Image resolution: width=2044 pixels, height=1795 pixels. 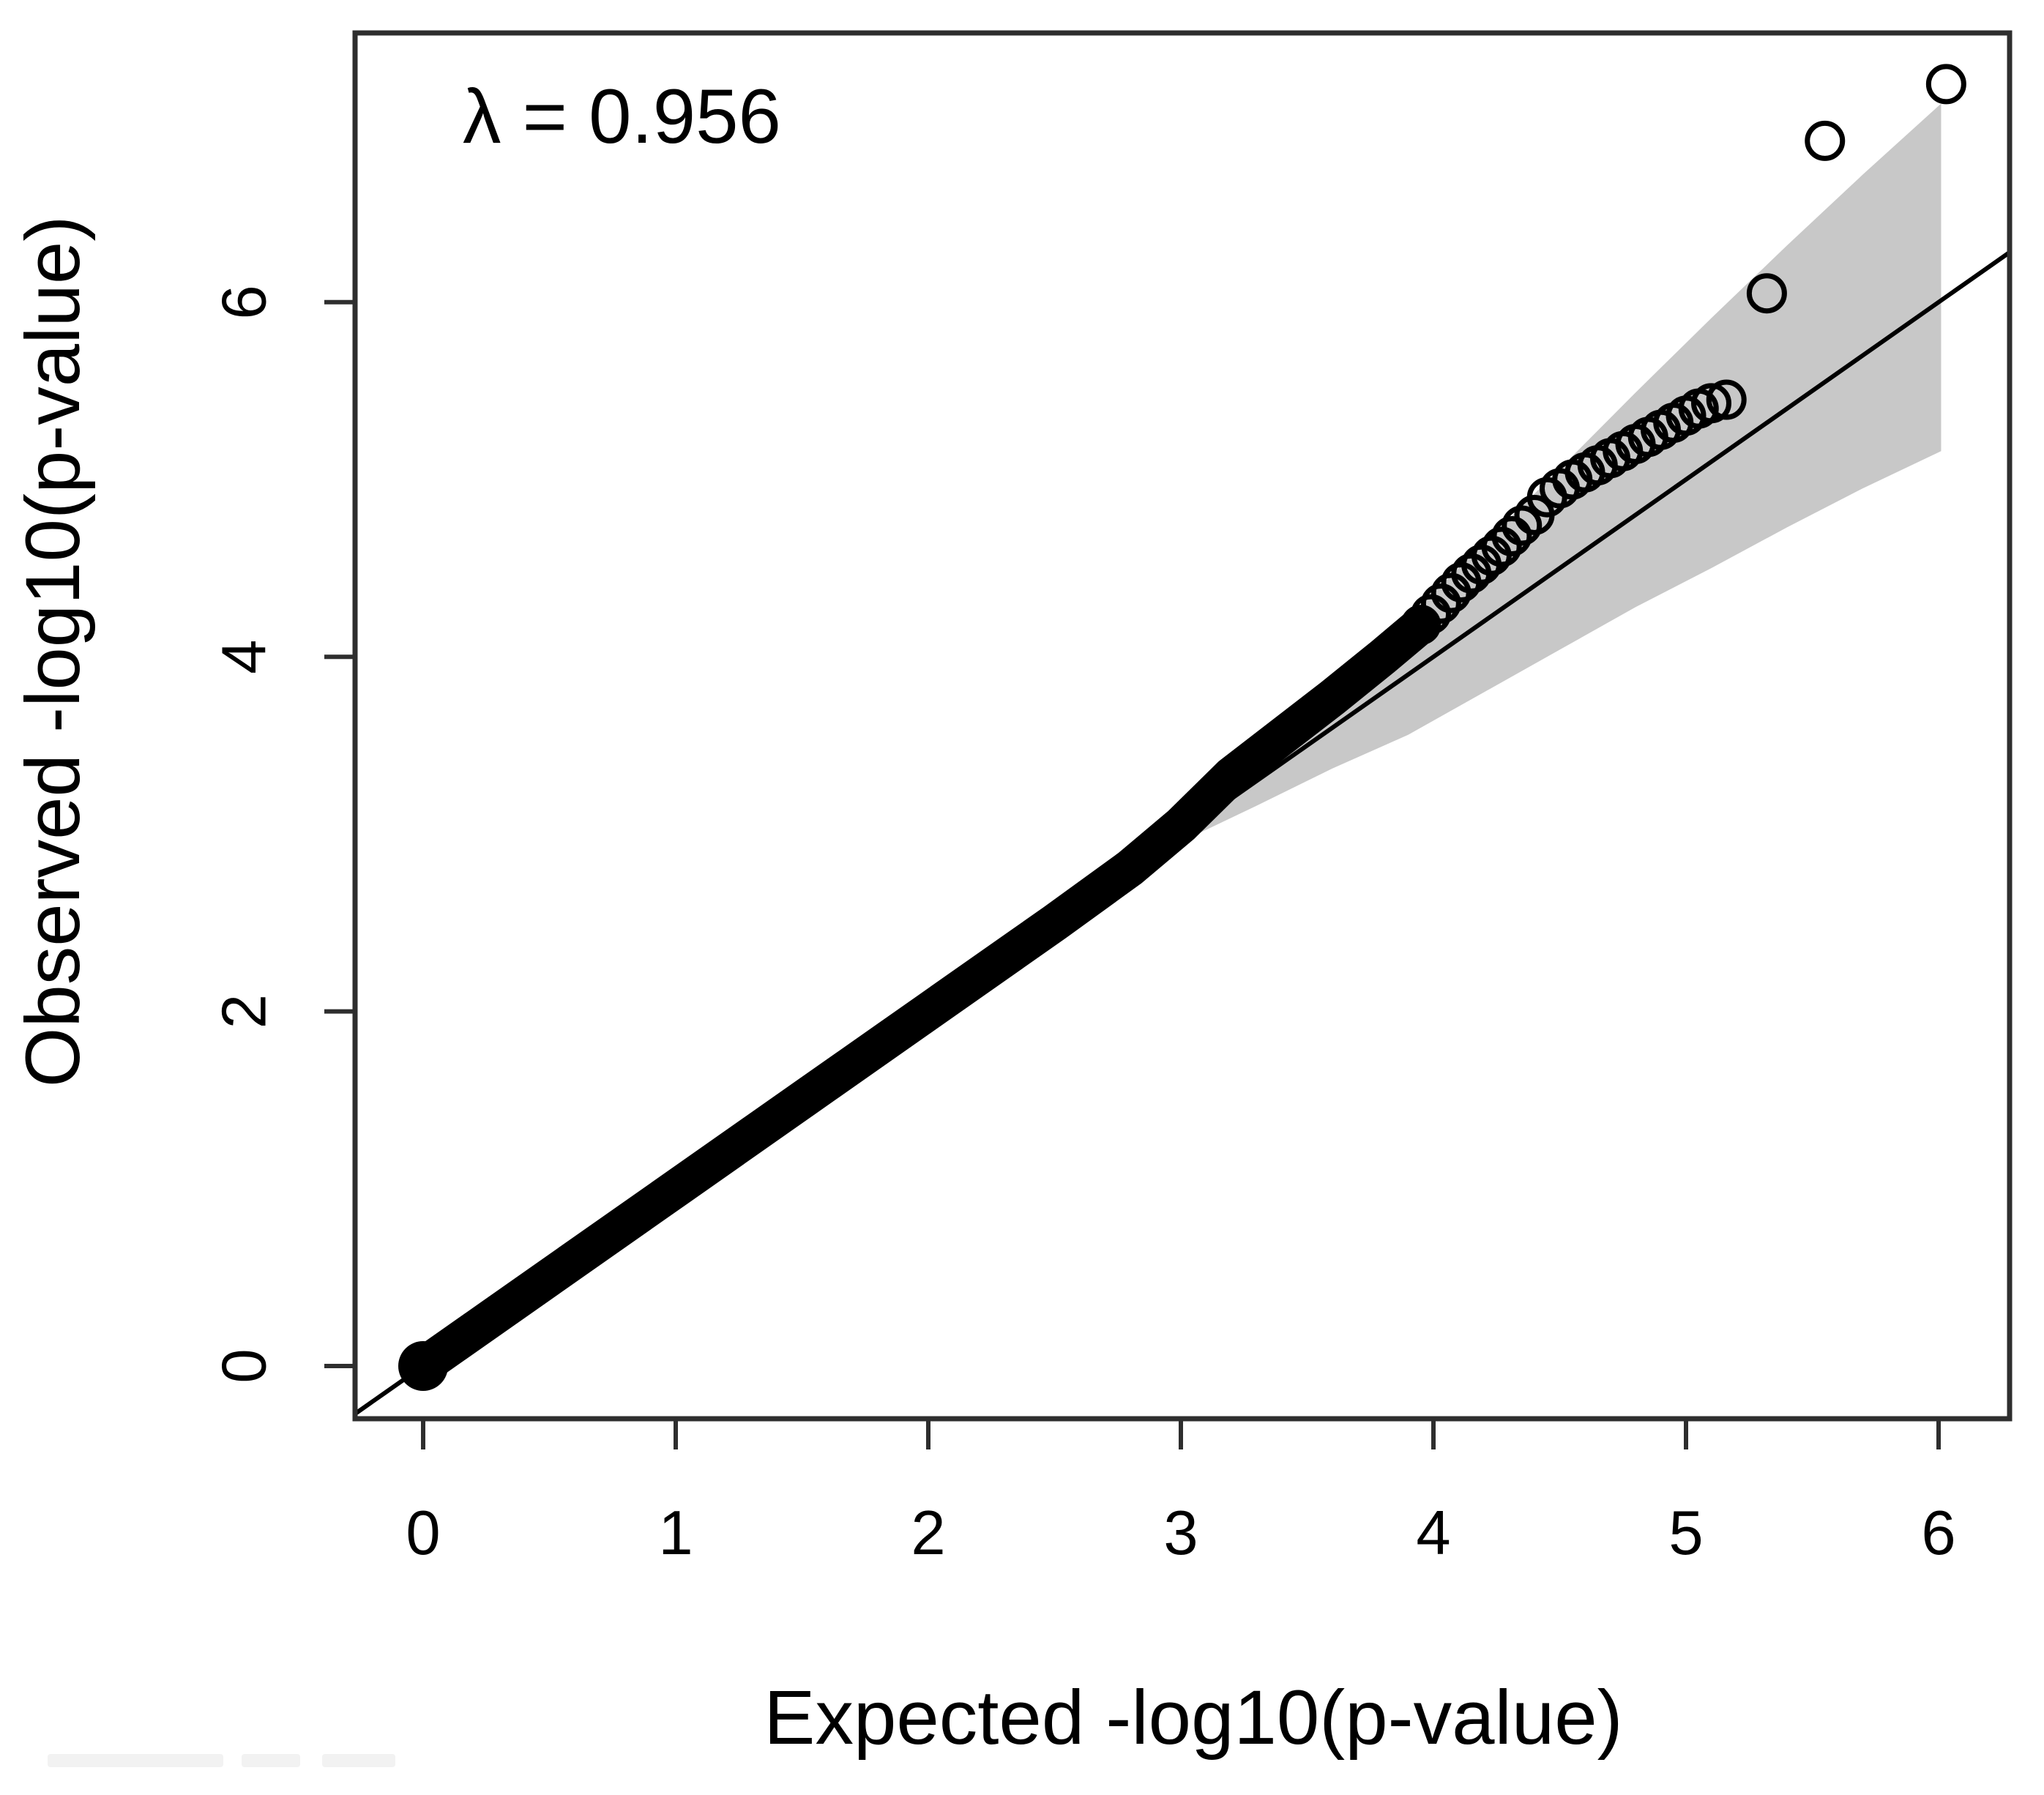 I want to click on y-tick-label: 4, so click(x=244, y=657).